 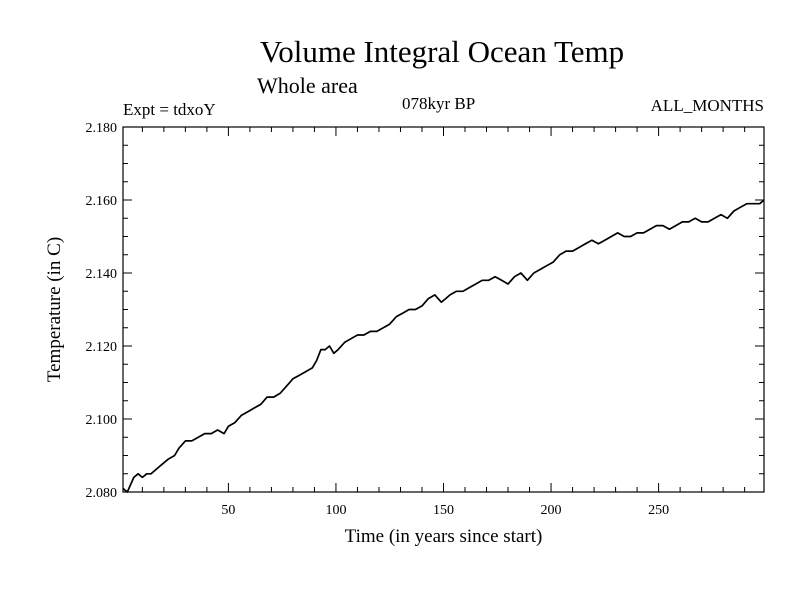 What do you see at coordinates (551, 510) in the screenshot?
I see `x-tick-label: 200` at bounding box center [551, 510].